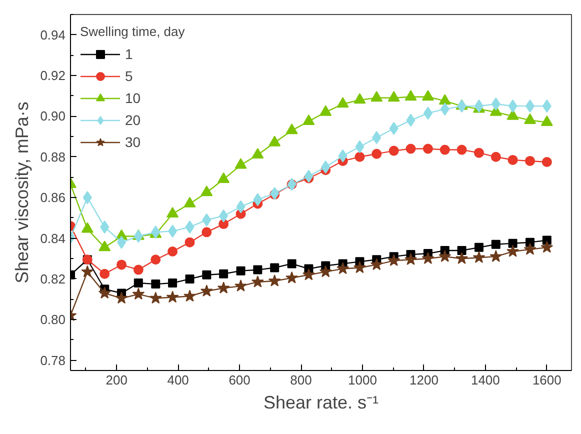  What do you see at coordinates (53, 360) in the screenshot?
I see `y-tick-label: 0.78` at bounding box center [53, 360].